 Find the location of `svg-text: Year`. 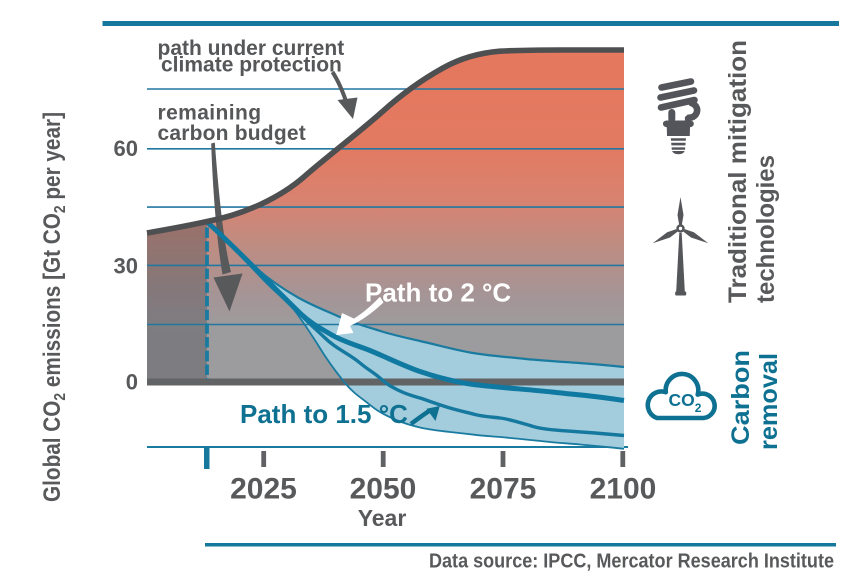

svg-text: Year is located at coordinates (382, 518).